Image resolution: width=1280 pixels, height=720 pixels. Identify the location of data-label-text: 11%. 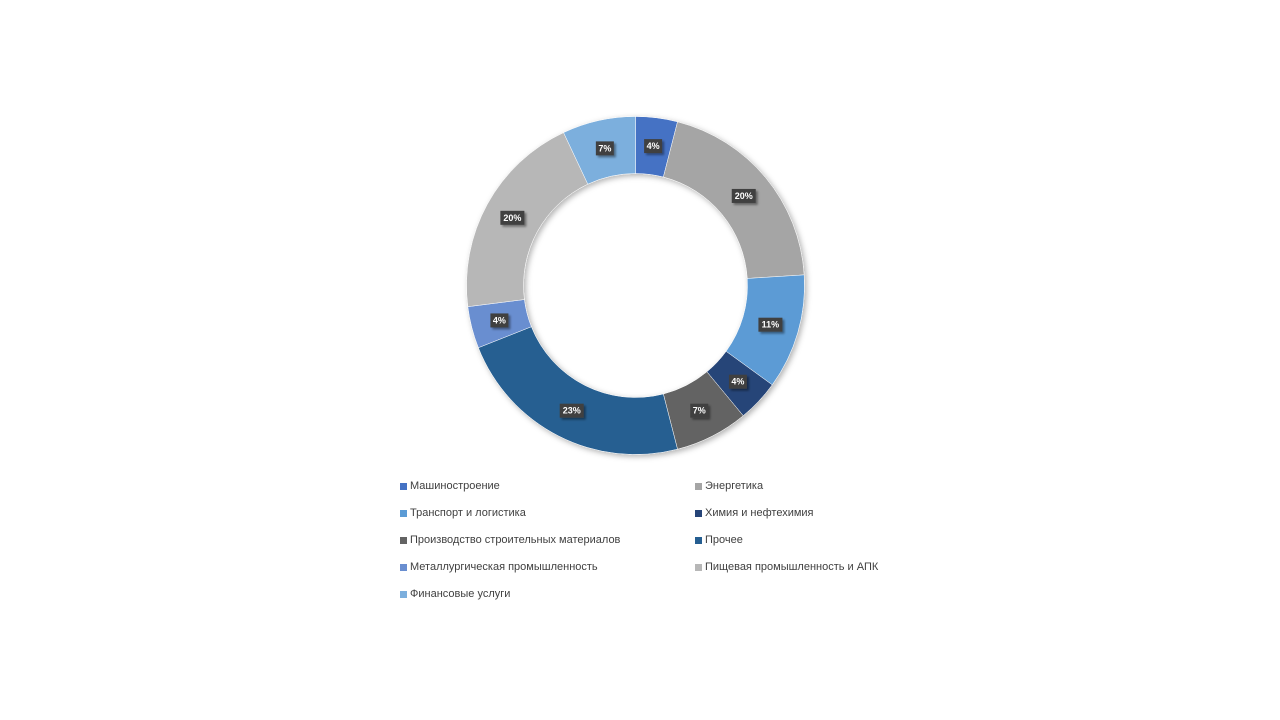
(771, 325).